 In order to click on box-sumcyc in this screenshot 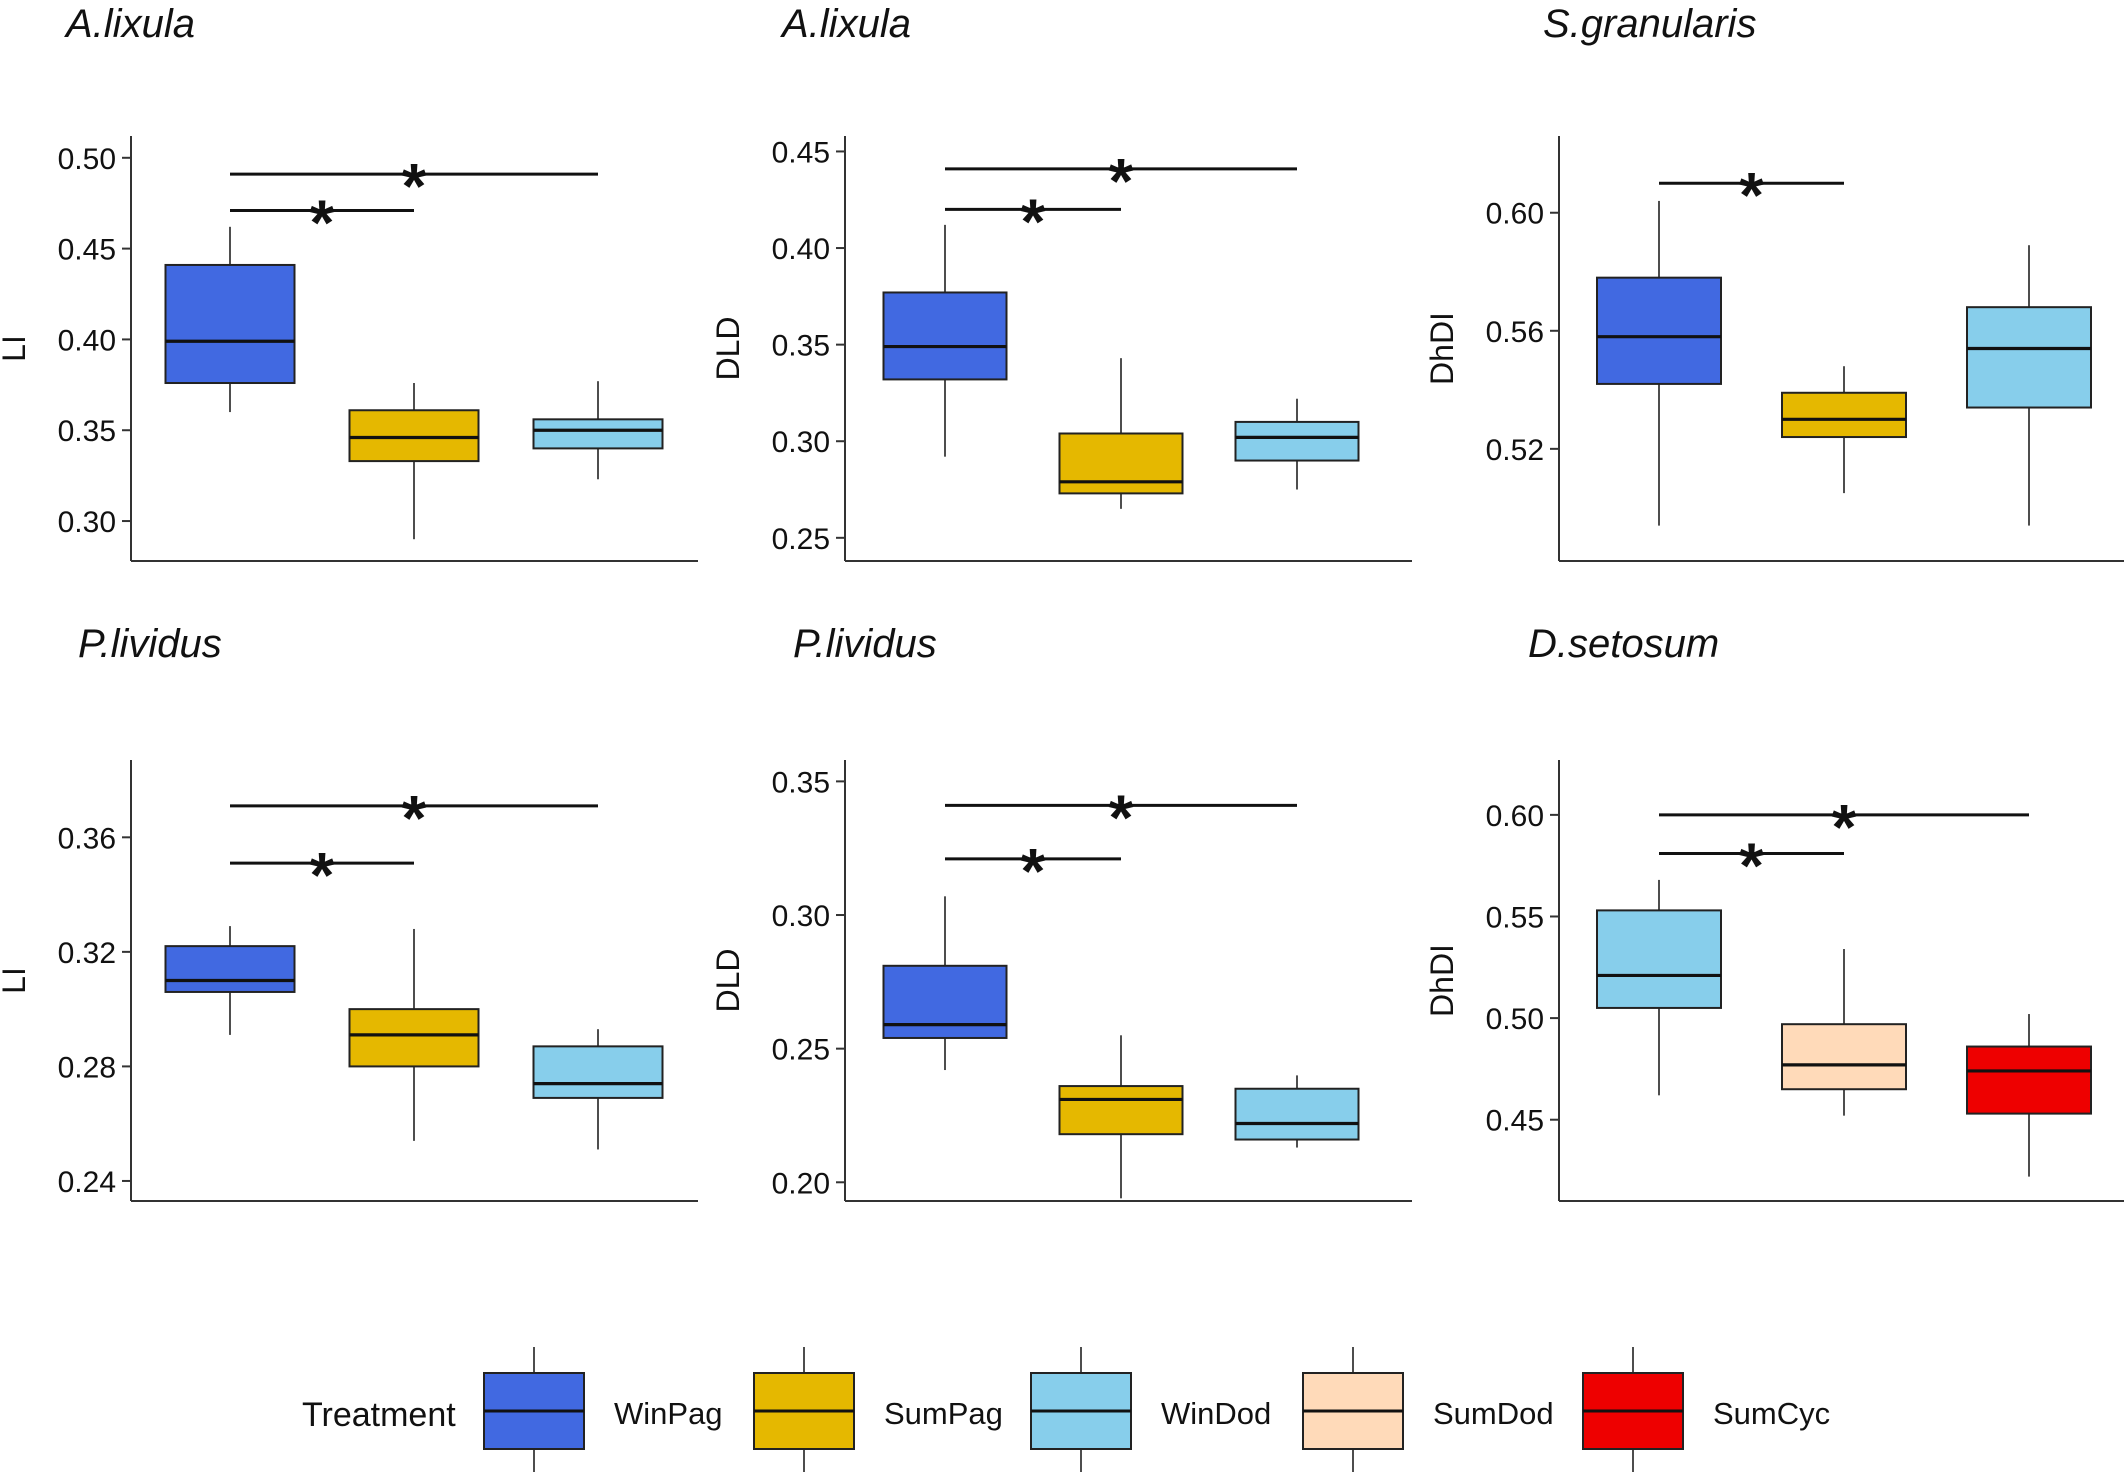, I will do `click(2029, 1095)`.